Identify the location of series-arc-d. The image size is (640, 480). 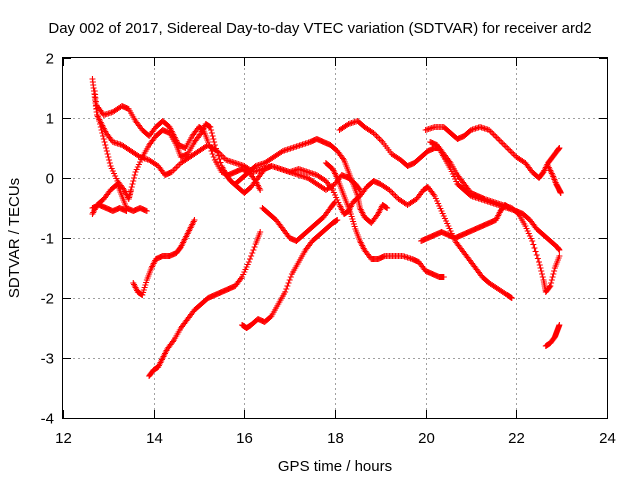
(119, 199).